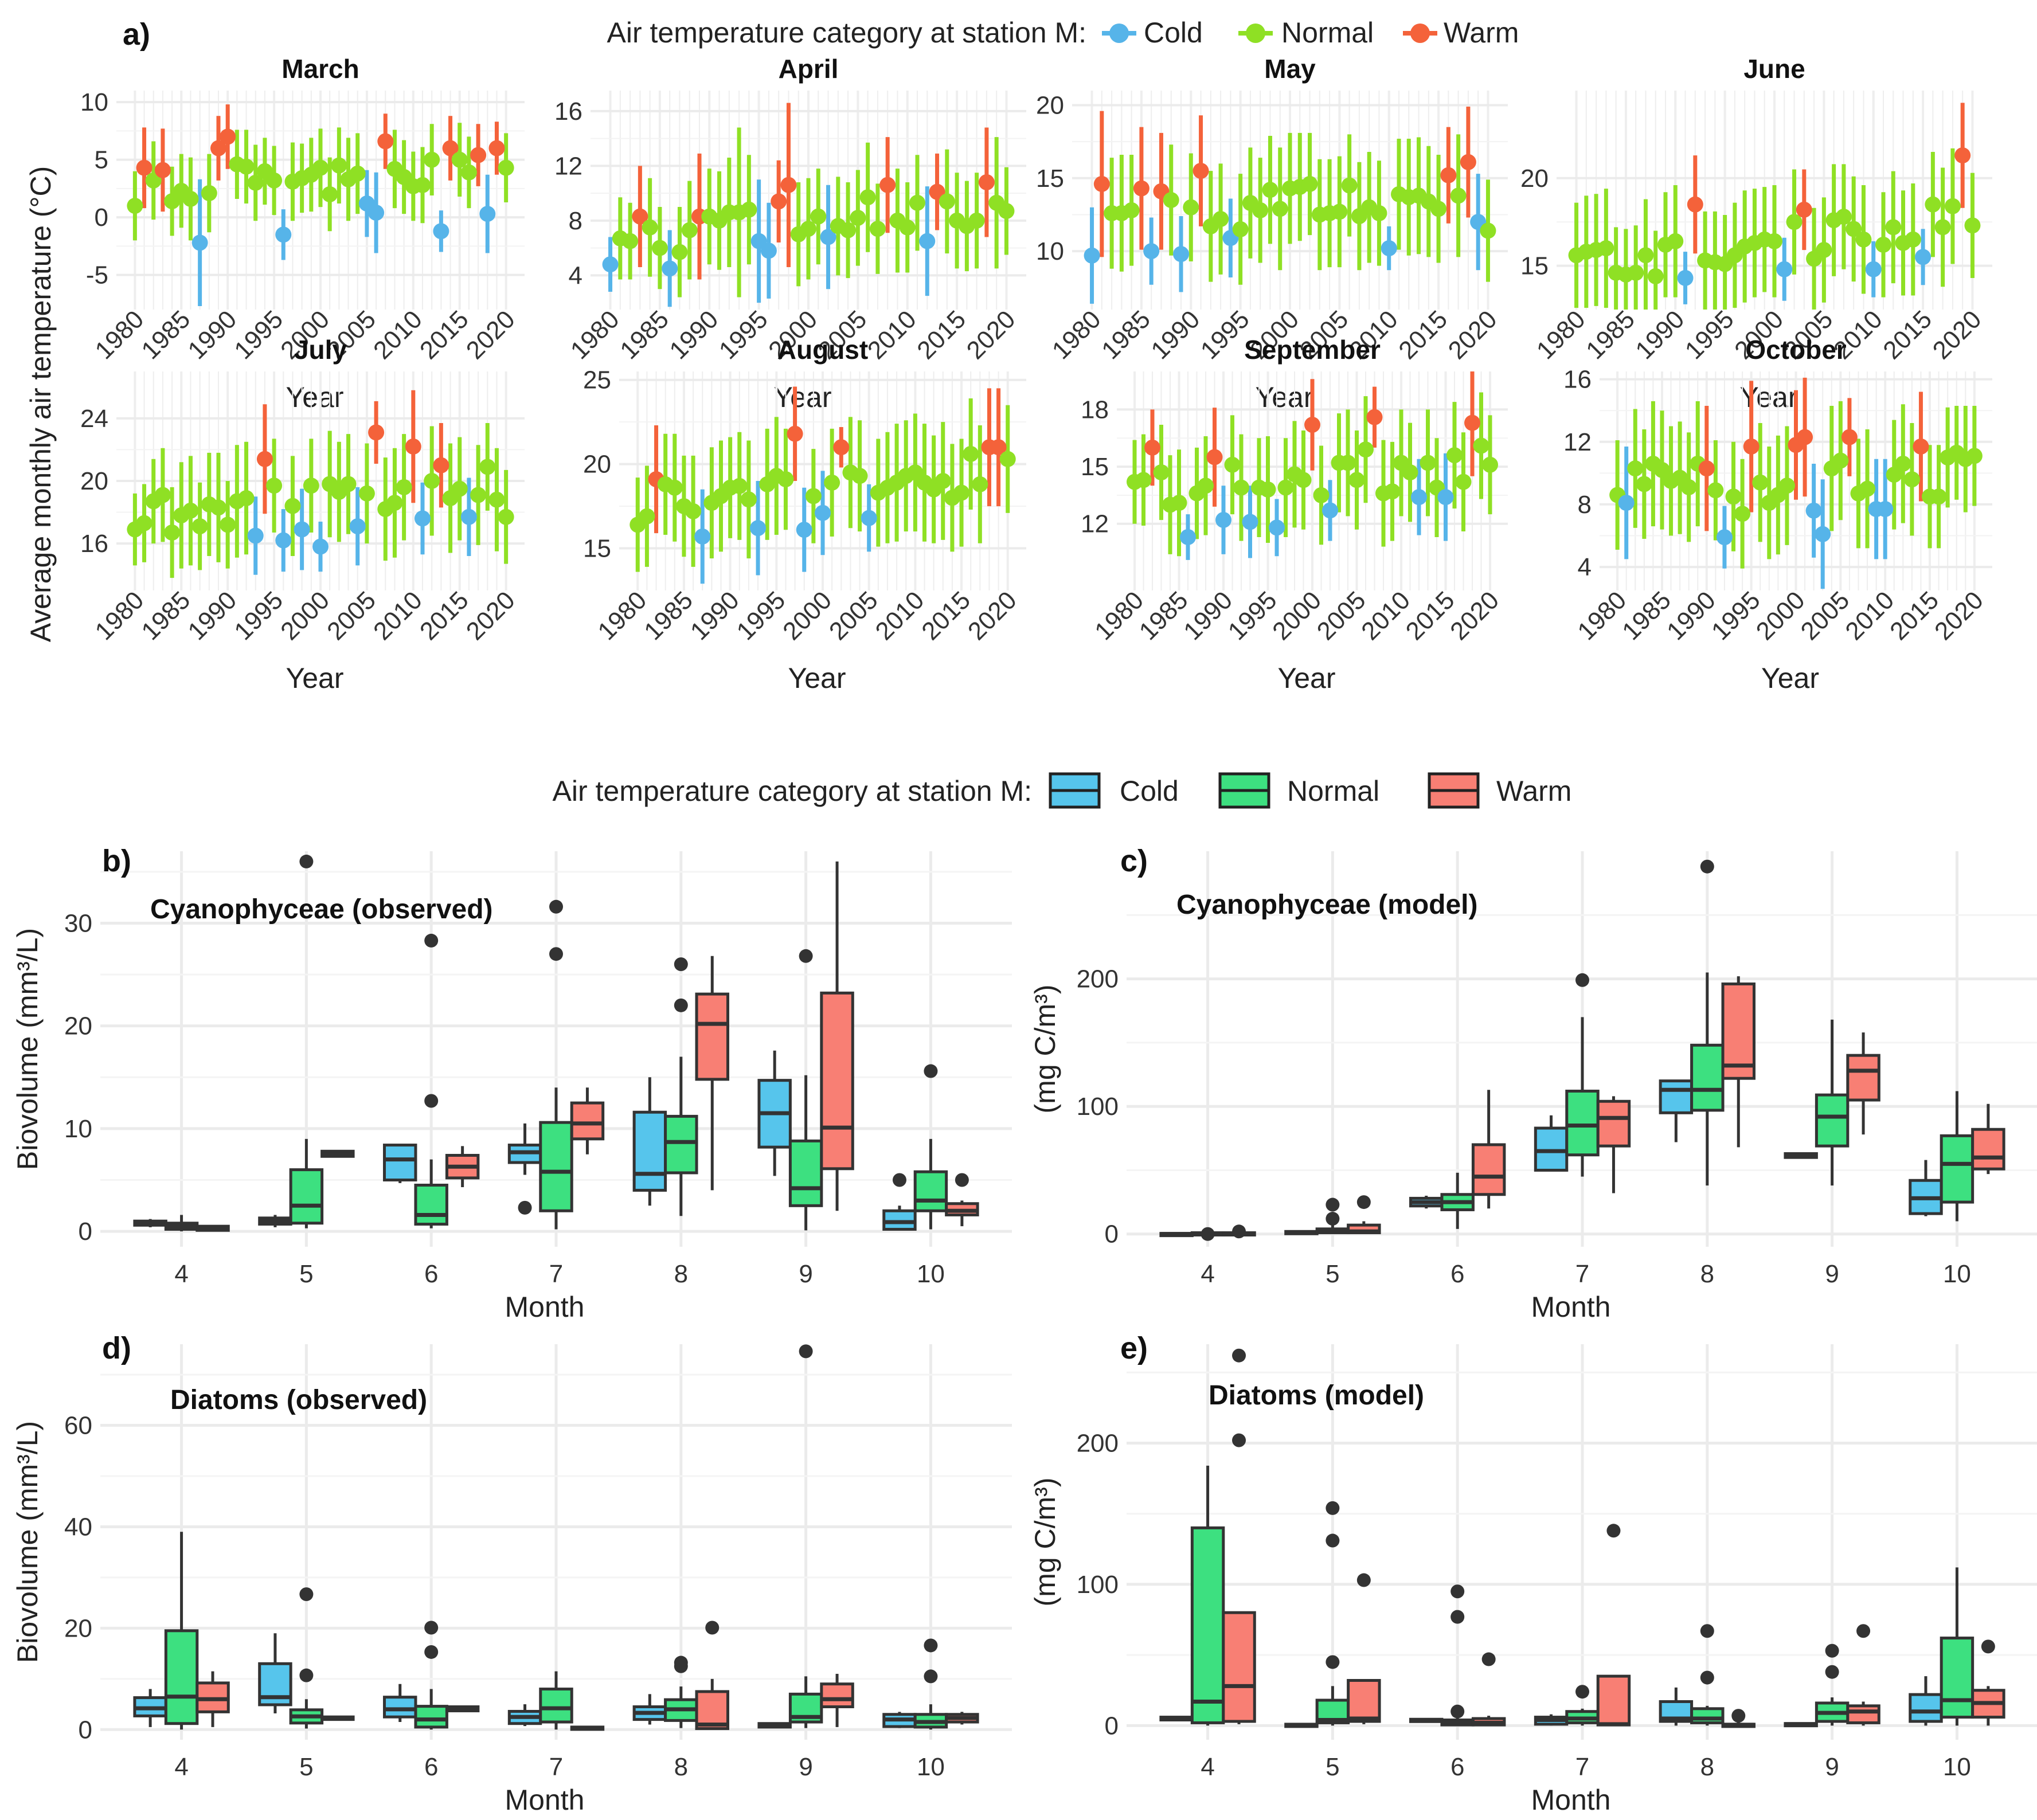  What do you see at coordinates (1903, 464) in the screenshot?
I see `point-october-2012` at bounding box center [1903, 464].